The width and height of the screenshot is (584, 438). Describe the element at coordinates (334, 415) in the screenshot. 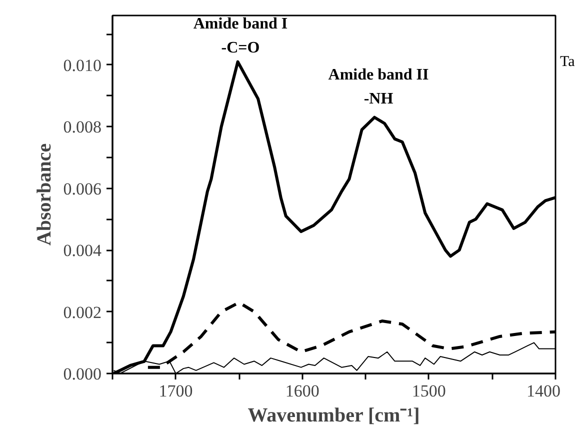

I see `x-axis-title: Wavenumber [cm⁻¹]` at that location.